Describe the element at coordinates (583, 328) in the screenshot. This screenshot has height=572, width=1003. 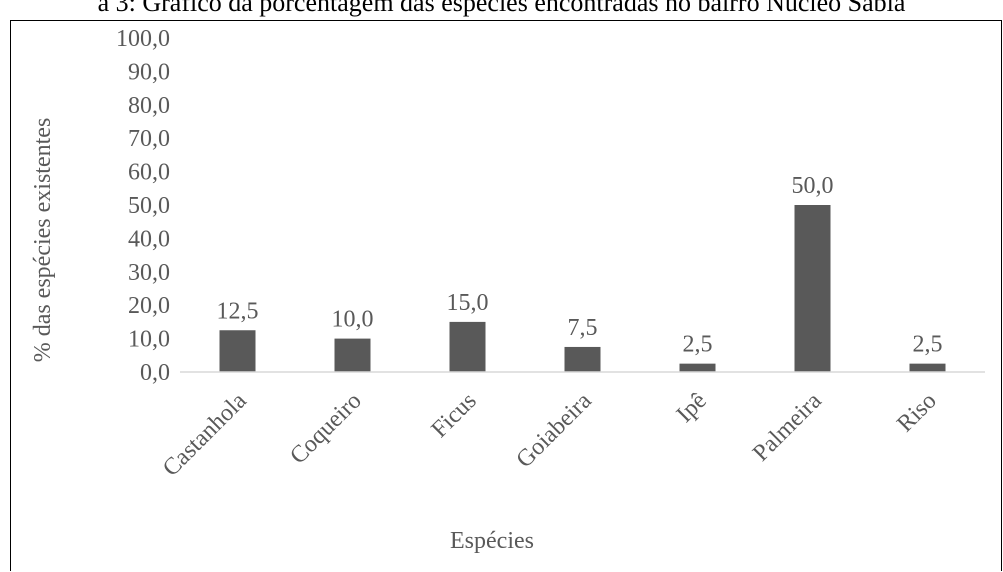
I see `data-label: 7,5` at that location.